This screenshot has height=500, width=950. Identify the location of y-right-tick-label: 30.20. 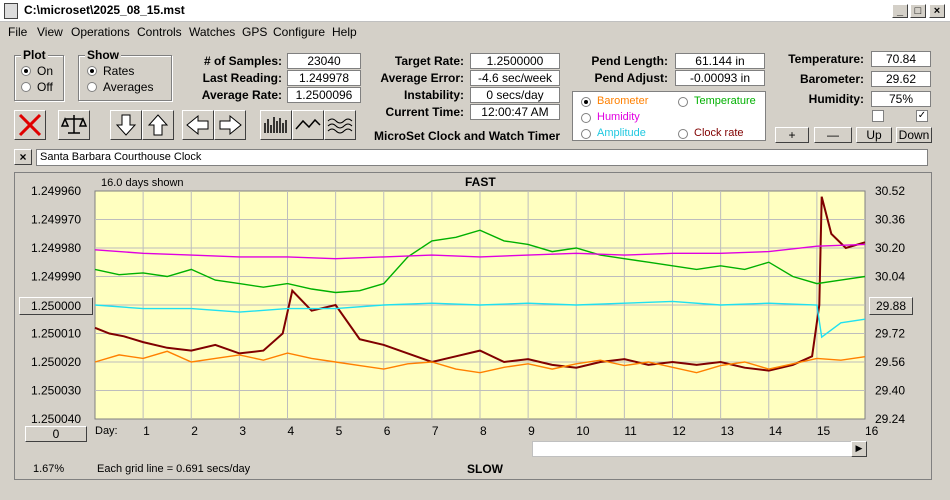
(890, 248).